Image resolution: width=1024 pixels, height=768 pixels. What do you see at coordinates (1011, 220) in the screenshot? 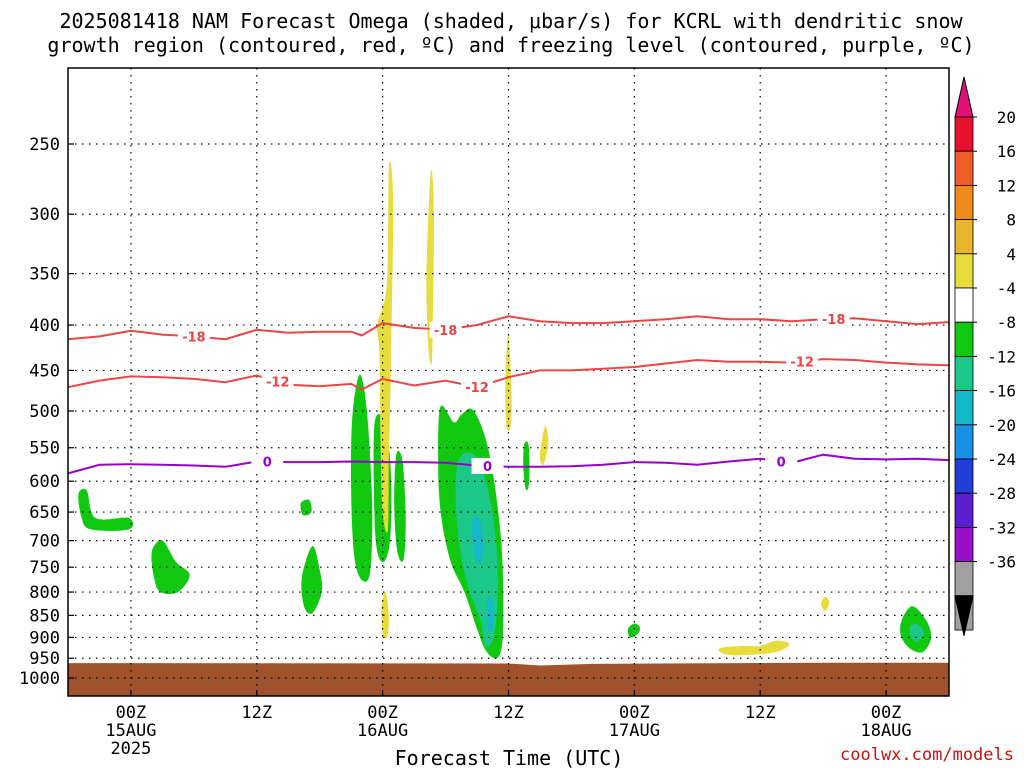
I see `colorbar-label-3: 8` at bounding box center [1011, 220].